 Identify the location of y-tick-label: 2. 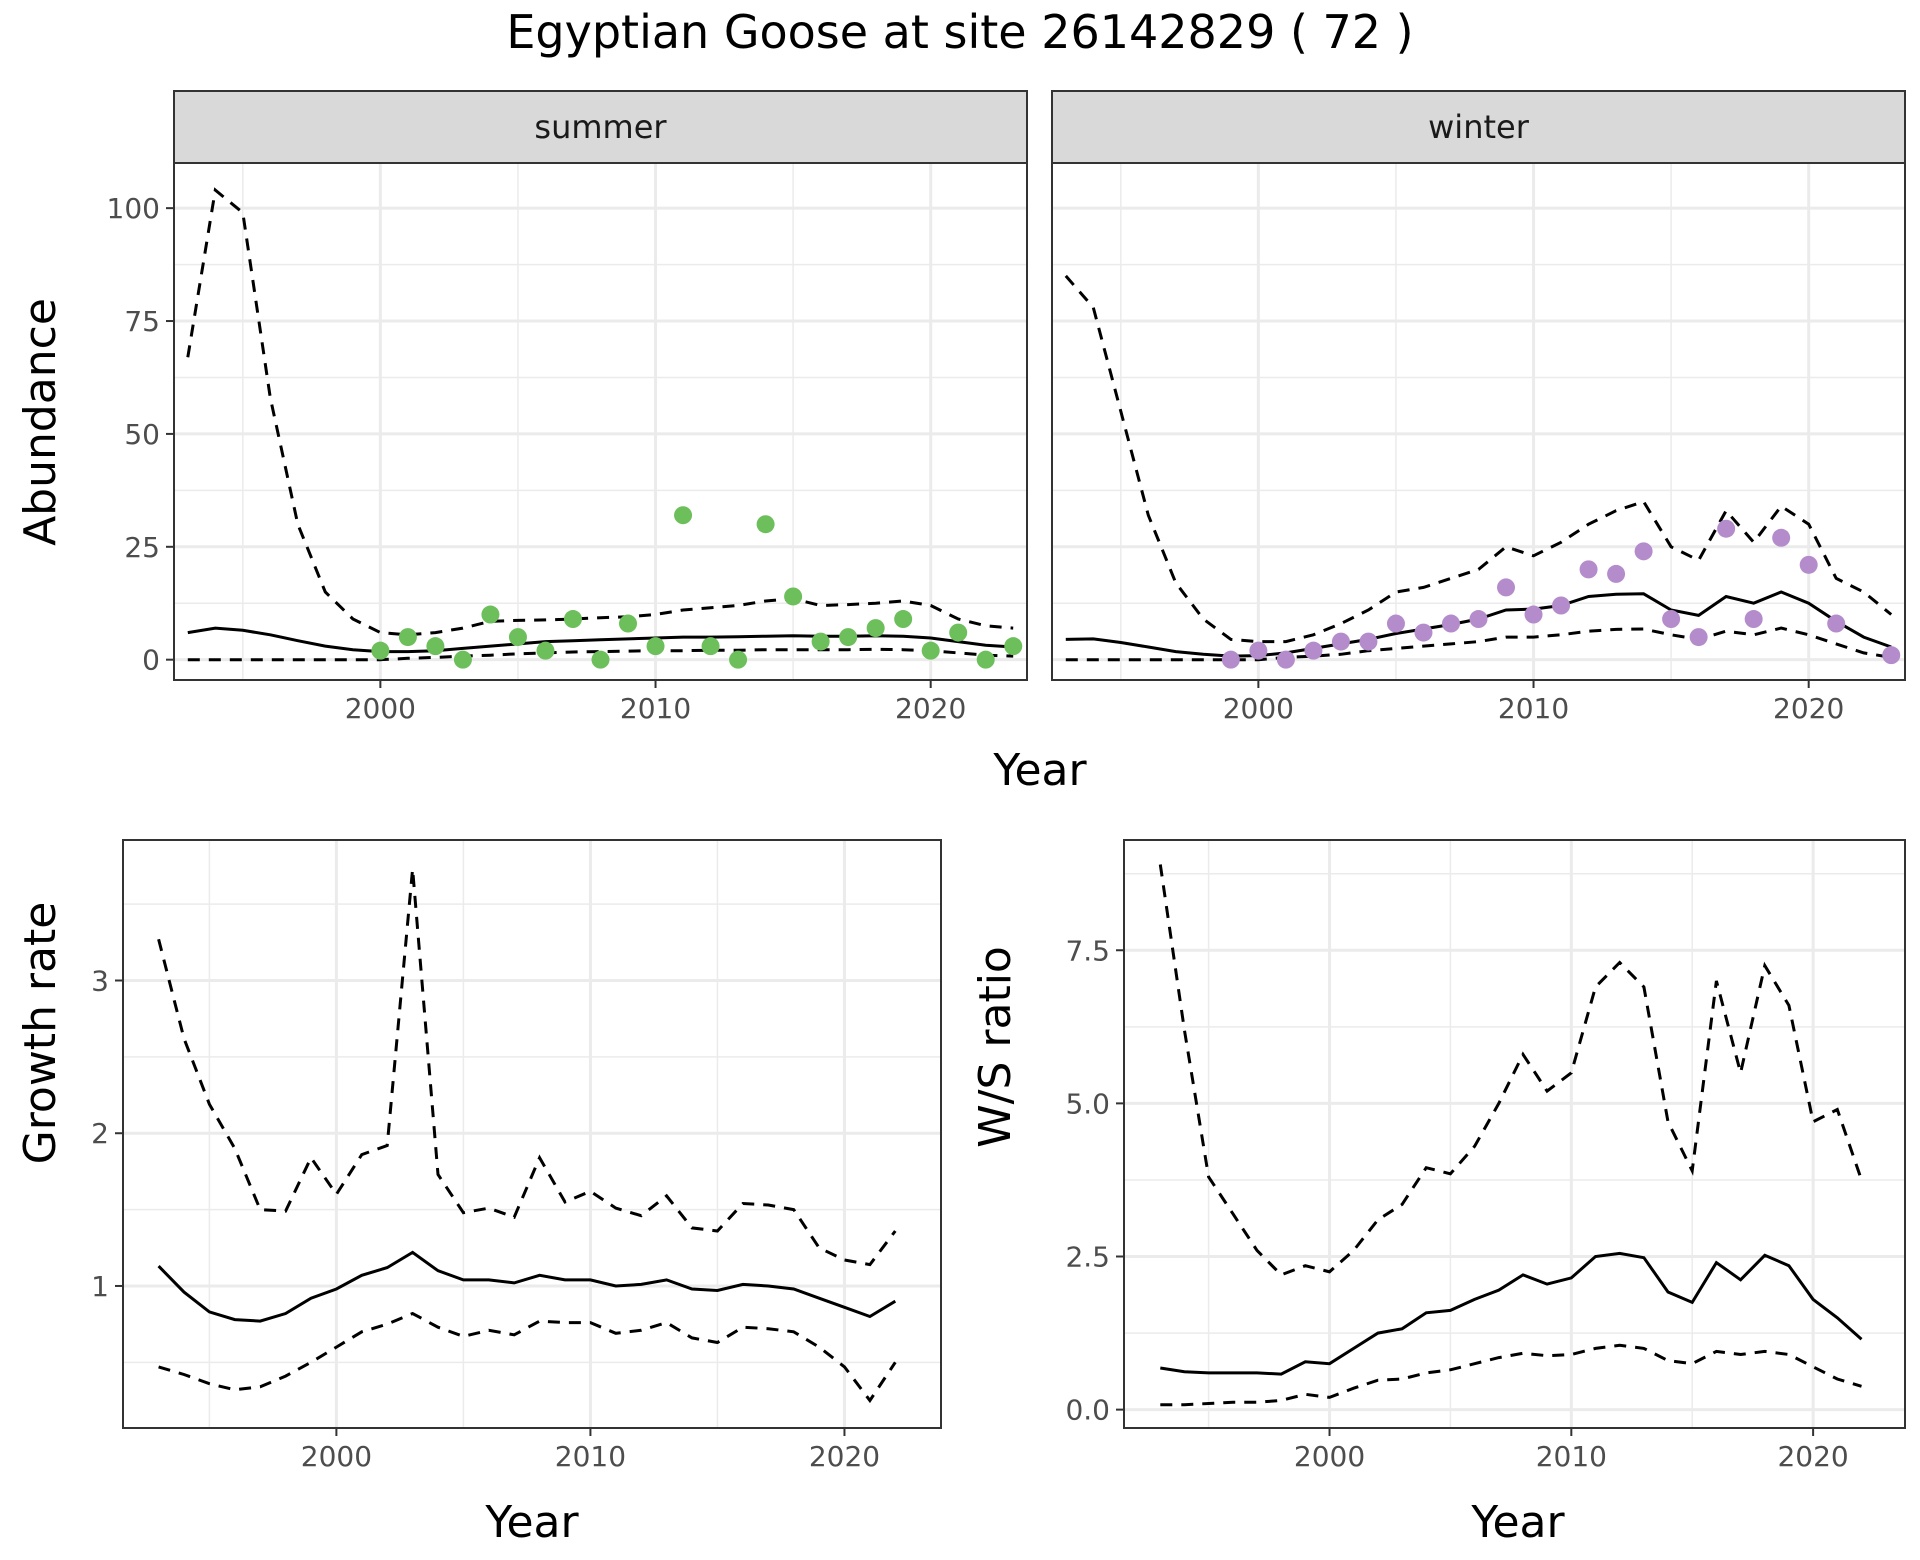
(100, 1133).